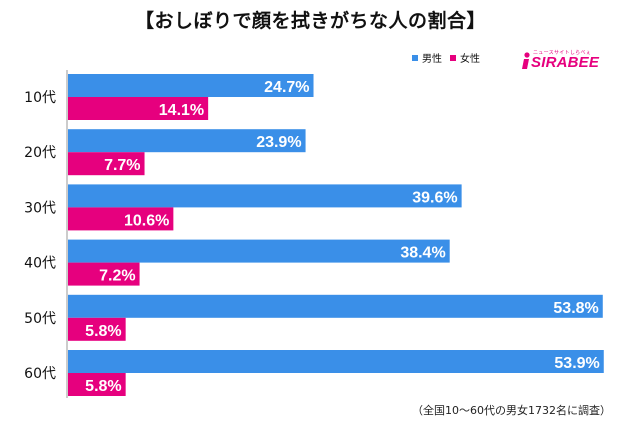 The height and width of the screenshot is (426, 621). What do you see at coordinates (434, 197) in the screenshot?
I see `bar-value-label: 39.6%` at bounding box center [434, 197].